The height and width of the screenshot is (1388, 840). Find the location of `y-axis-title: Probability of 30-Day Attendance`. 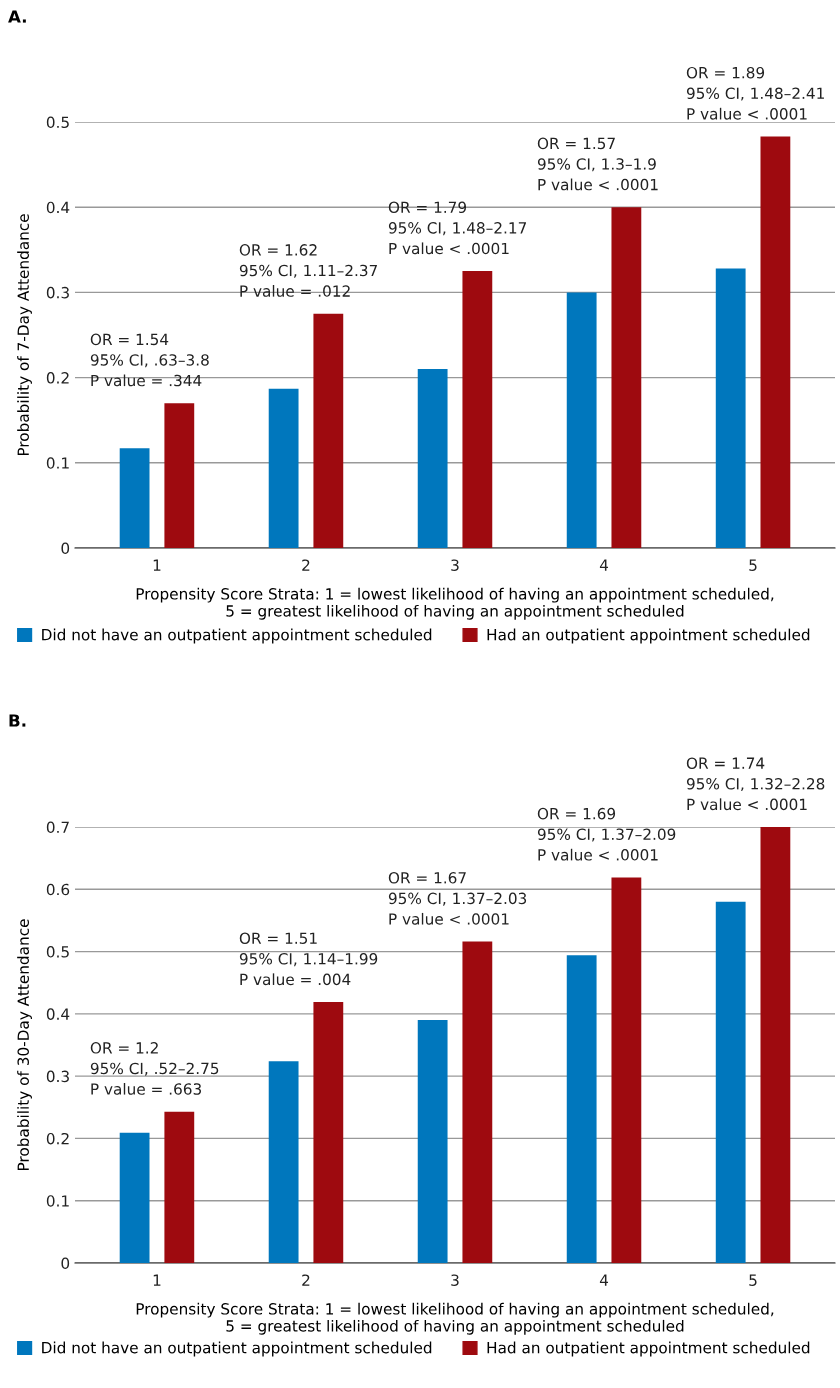

y-axis-title: Probability of 30-Day Attendance is located at coordinates (24, 1044).